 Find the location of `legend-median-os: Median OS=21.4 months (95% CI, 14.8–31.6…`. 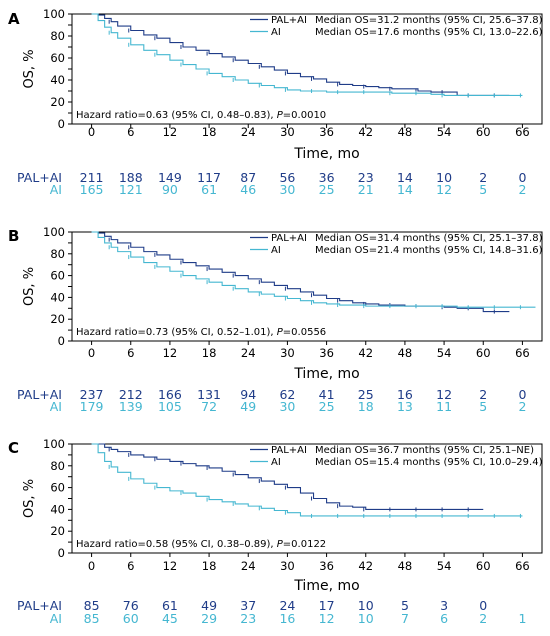

legend-median-os: Median OS=21.4 months (95% CI, 14.8–31.6… is located at coordinates (429, 250).